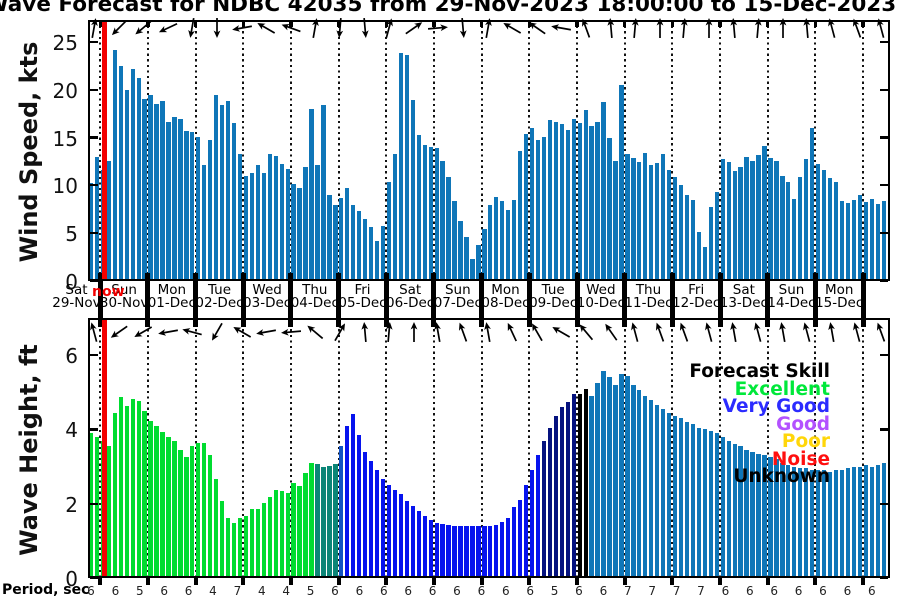  I want to click on day-label: Wed 03-Dec, so click(267, 296).